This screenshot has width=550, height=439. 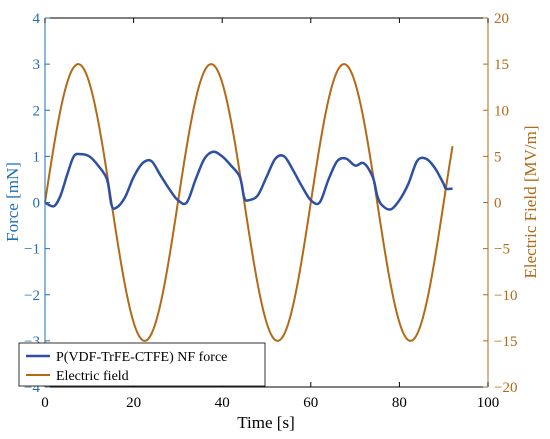 What do you see at coordinates (12, 202) in the screenshot?
I see `y-axis-left-title: Force [mN]` at bounding box center [12, 202].